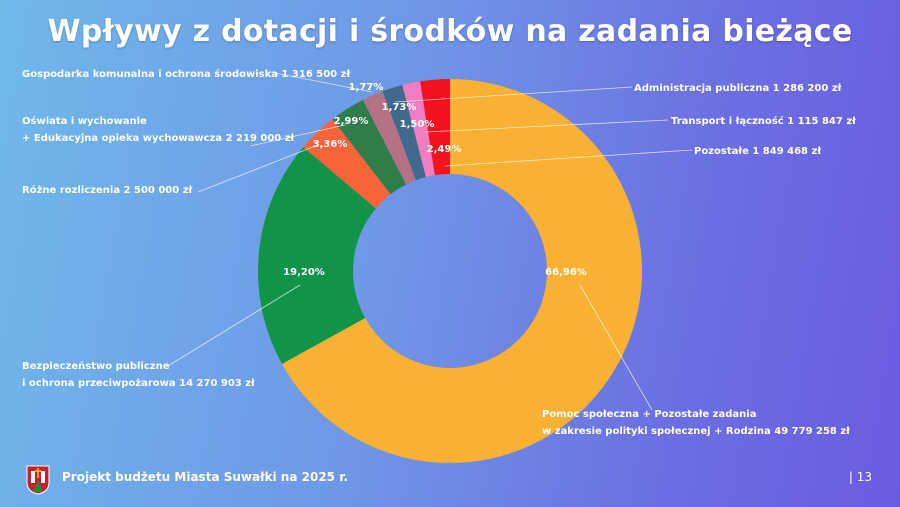 Image resolution: width=900 pixels, height=507 pixels. What do you see at coordinates (444, 149) in the screenshot?
I see `percent-label-7: 2,49%` at bounding box center [444, 149].